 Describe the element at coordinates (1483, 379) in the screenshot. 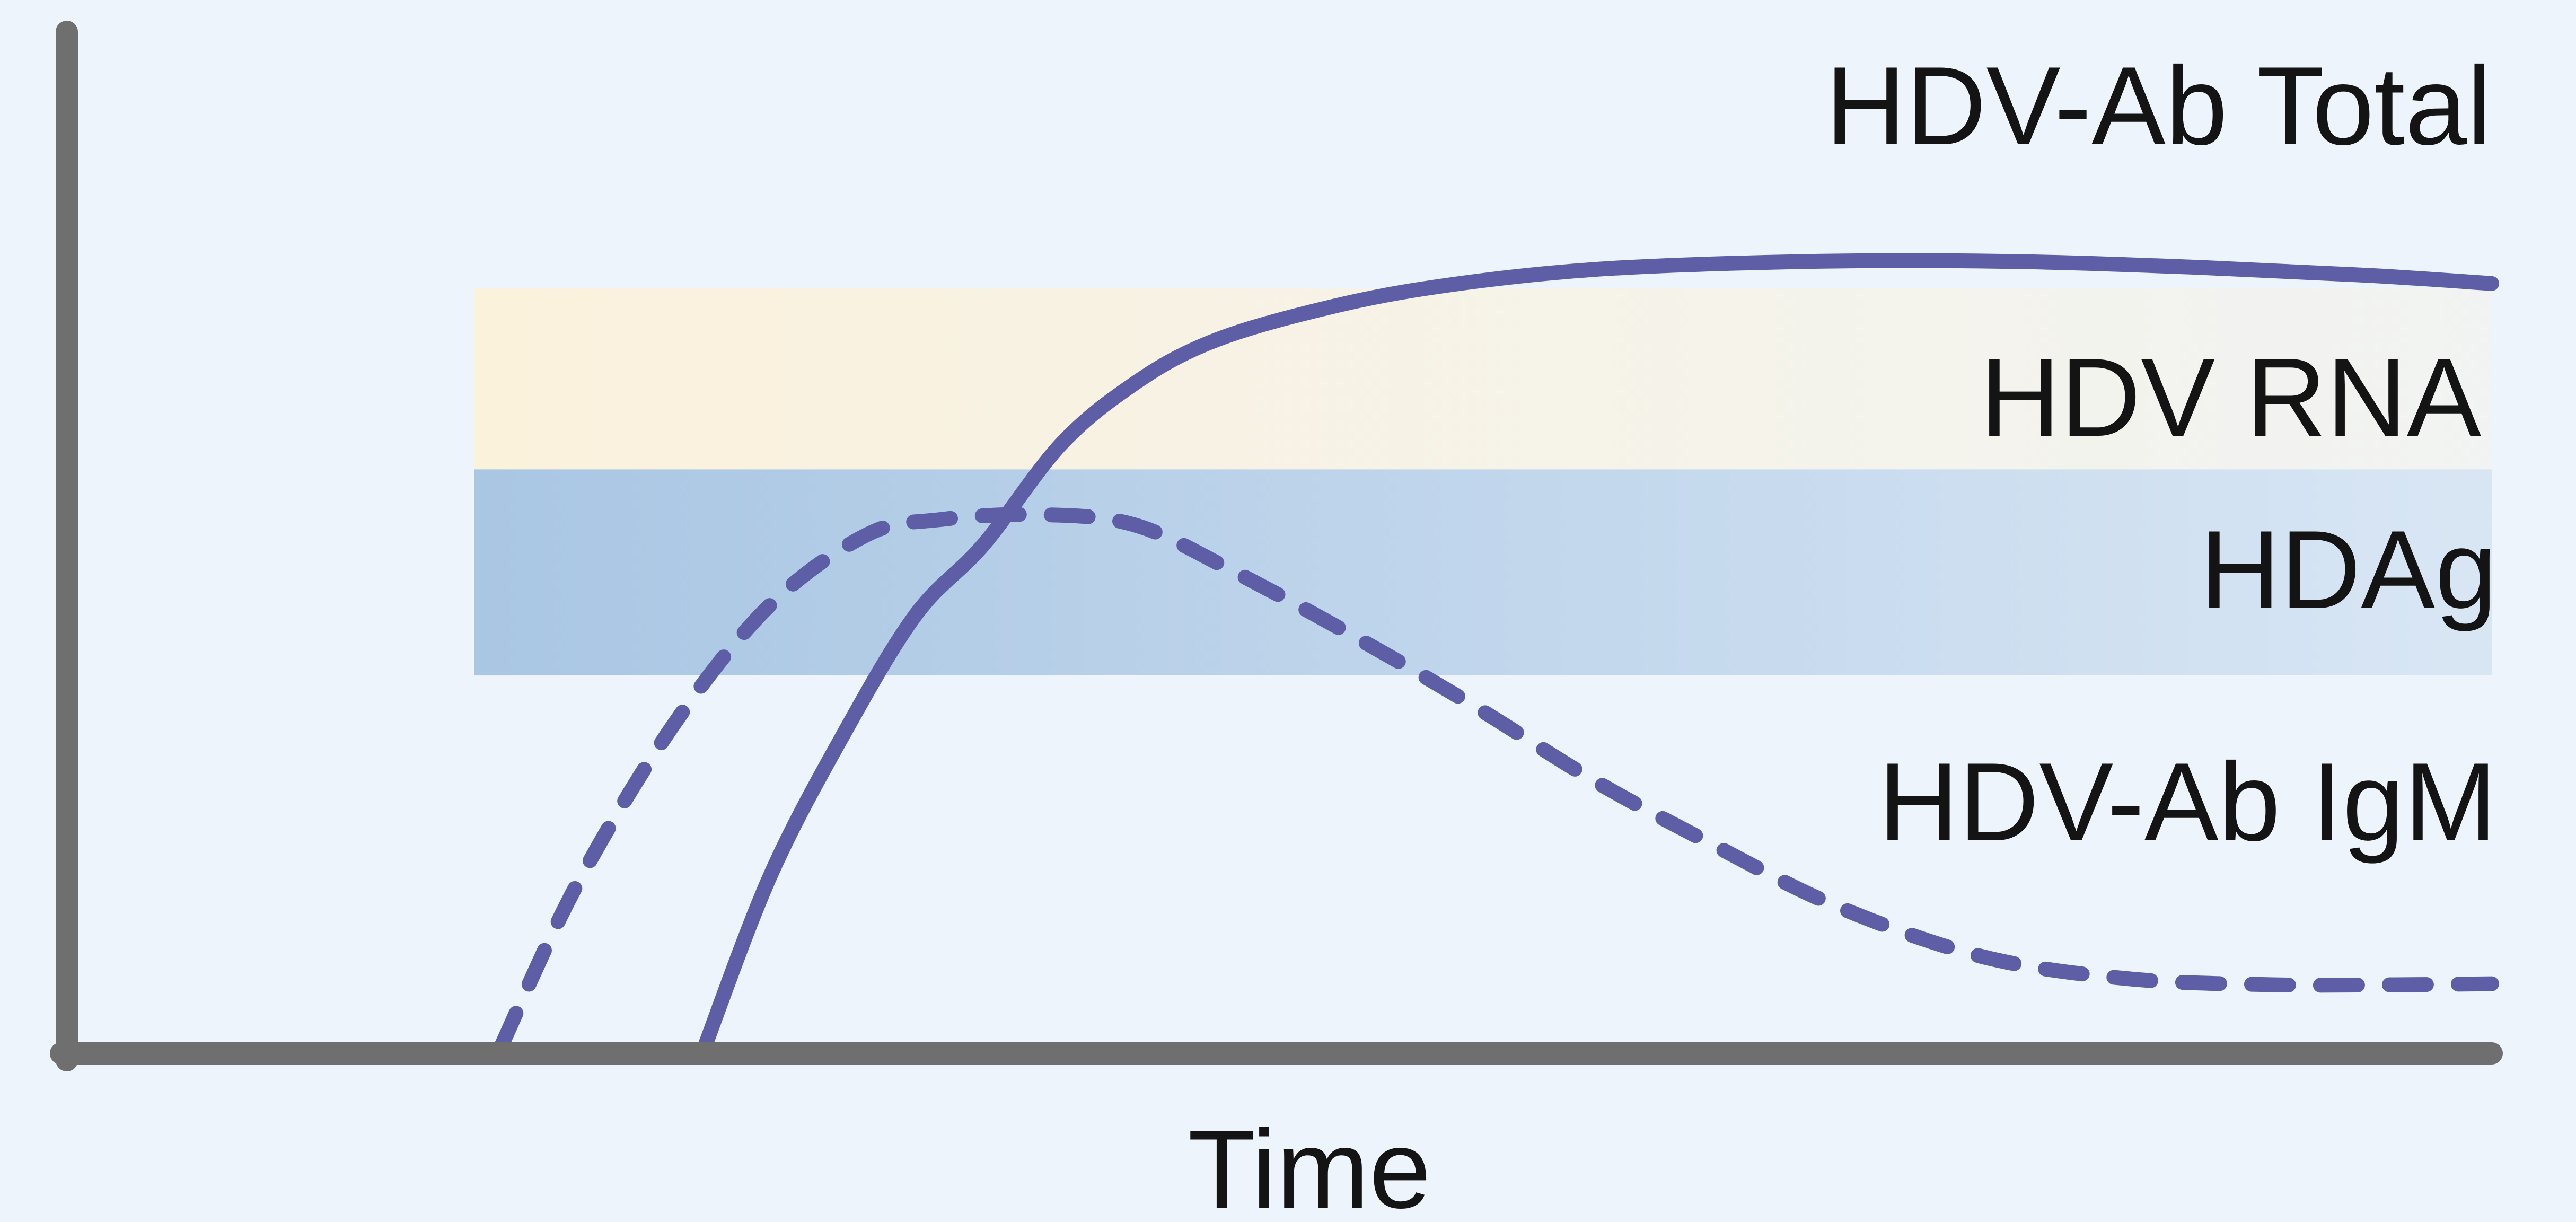

I see `band-hdv-rna` at that location.